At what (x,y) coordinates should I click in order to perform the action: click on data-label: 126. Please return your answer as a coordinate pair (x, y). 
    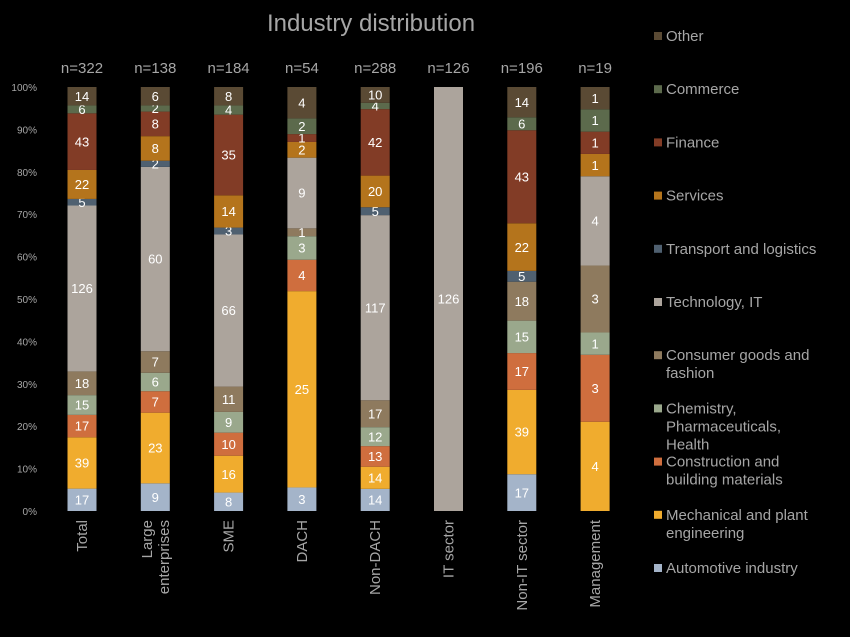
    Looking at the image, I should click on (82, 288).